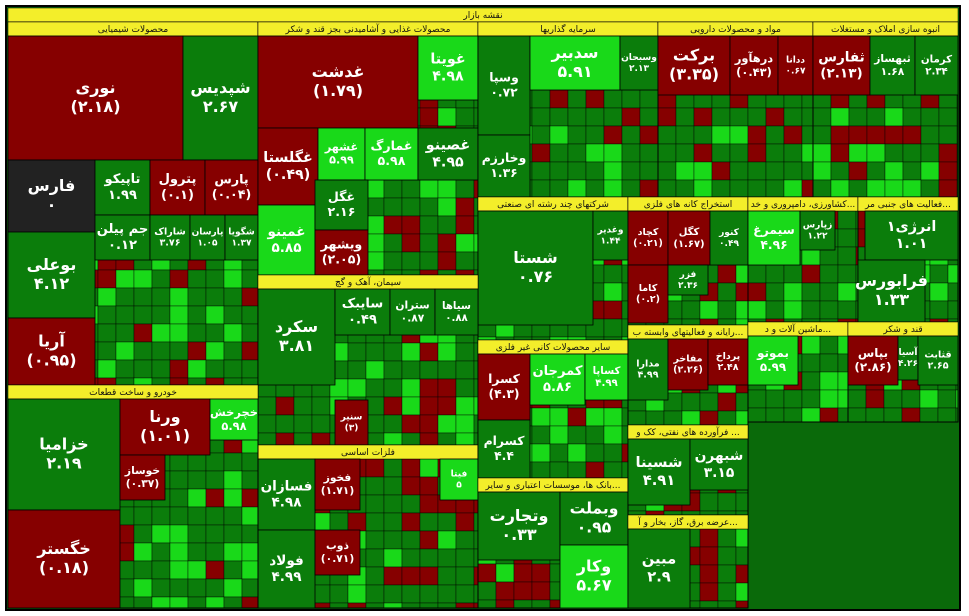 The height and width of the screenshot is (616, 969). What do you see at coordinates (234, 412) in the screenshot?
I see `tile-name: خچرخش` at bounding box center [234, 412].